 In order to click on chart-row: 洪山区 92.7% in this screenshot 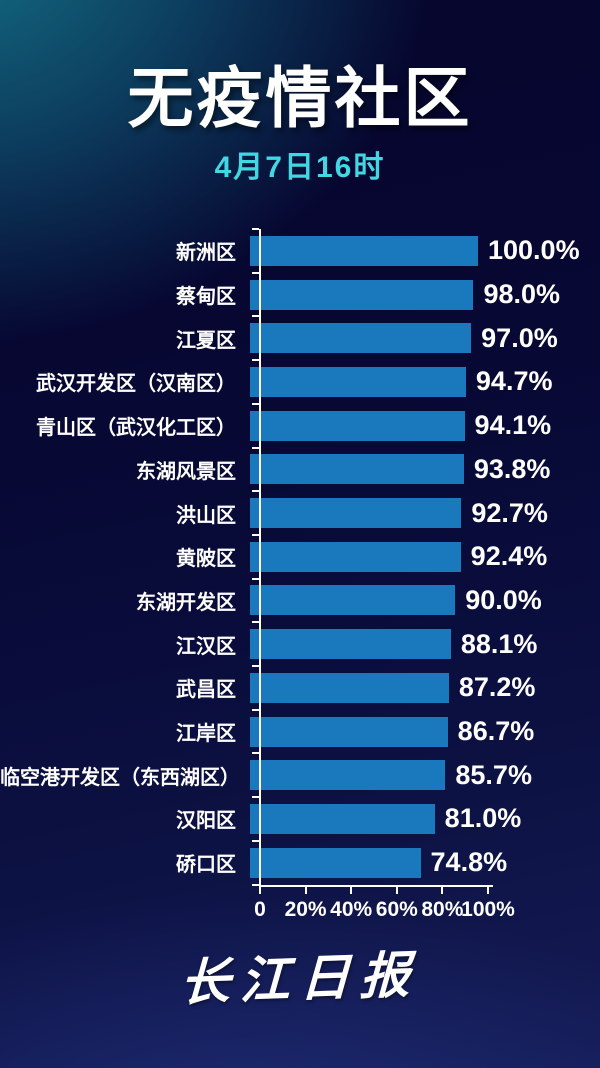, I will do `click(300, 513)`.